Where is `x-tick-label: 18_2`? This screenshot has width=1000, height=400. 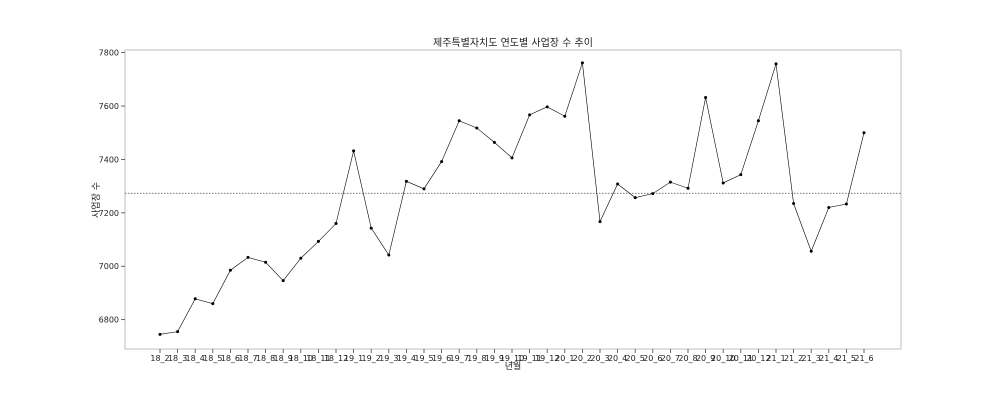
x-tick-label: 18_2 is located at coordinates (159, 358).